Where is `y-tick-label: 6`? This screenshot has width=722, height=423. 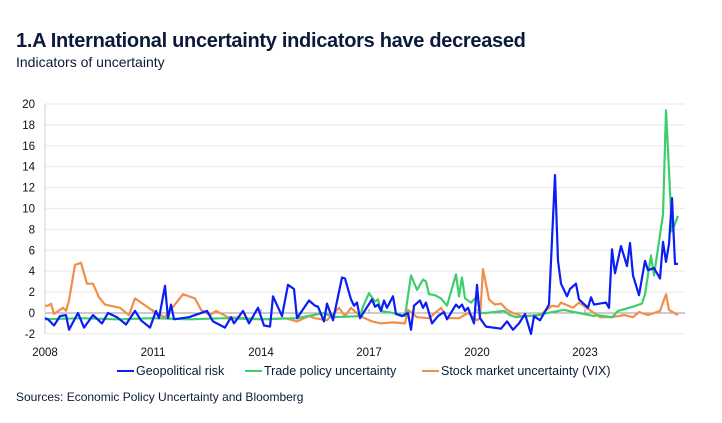 y-tick-label: 6 is located at coordinates (32, 251).